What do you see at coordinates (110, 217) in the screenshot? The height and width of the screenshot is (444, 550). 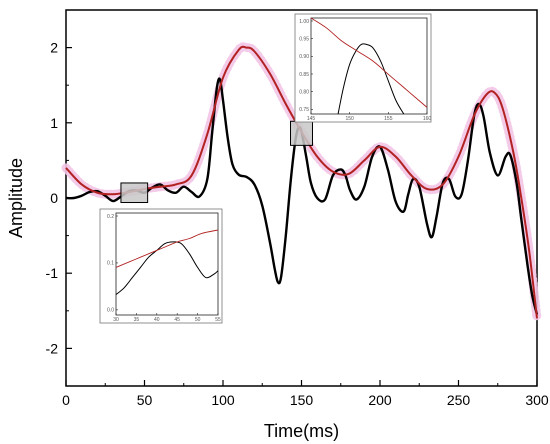 I see `inset-y-tick-label: 0.2` at bounding box center [110, 217].